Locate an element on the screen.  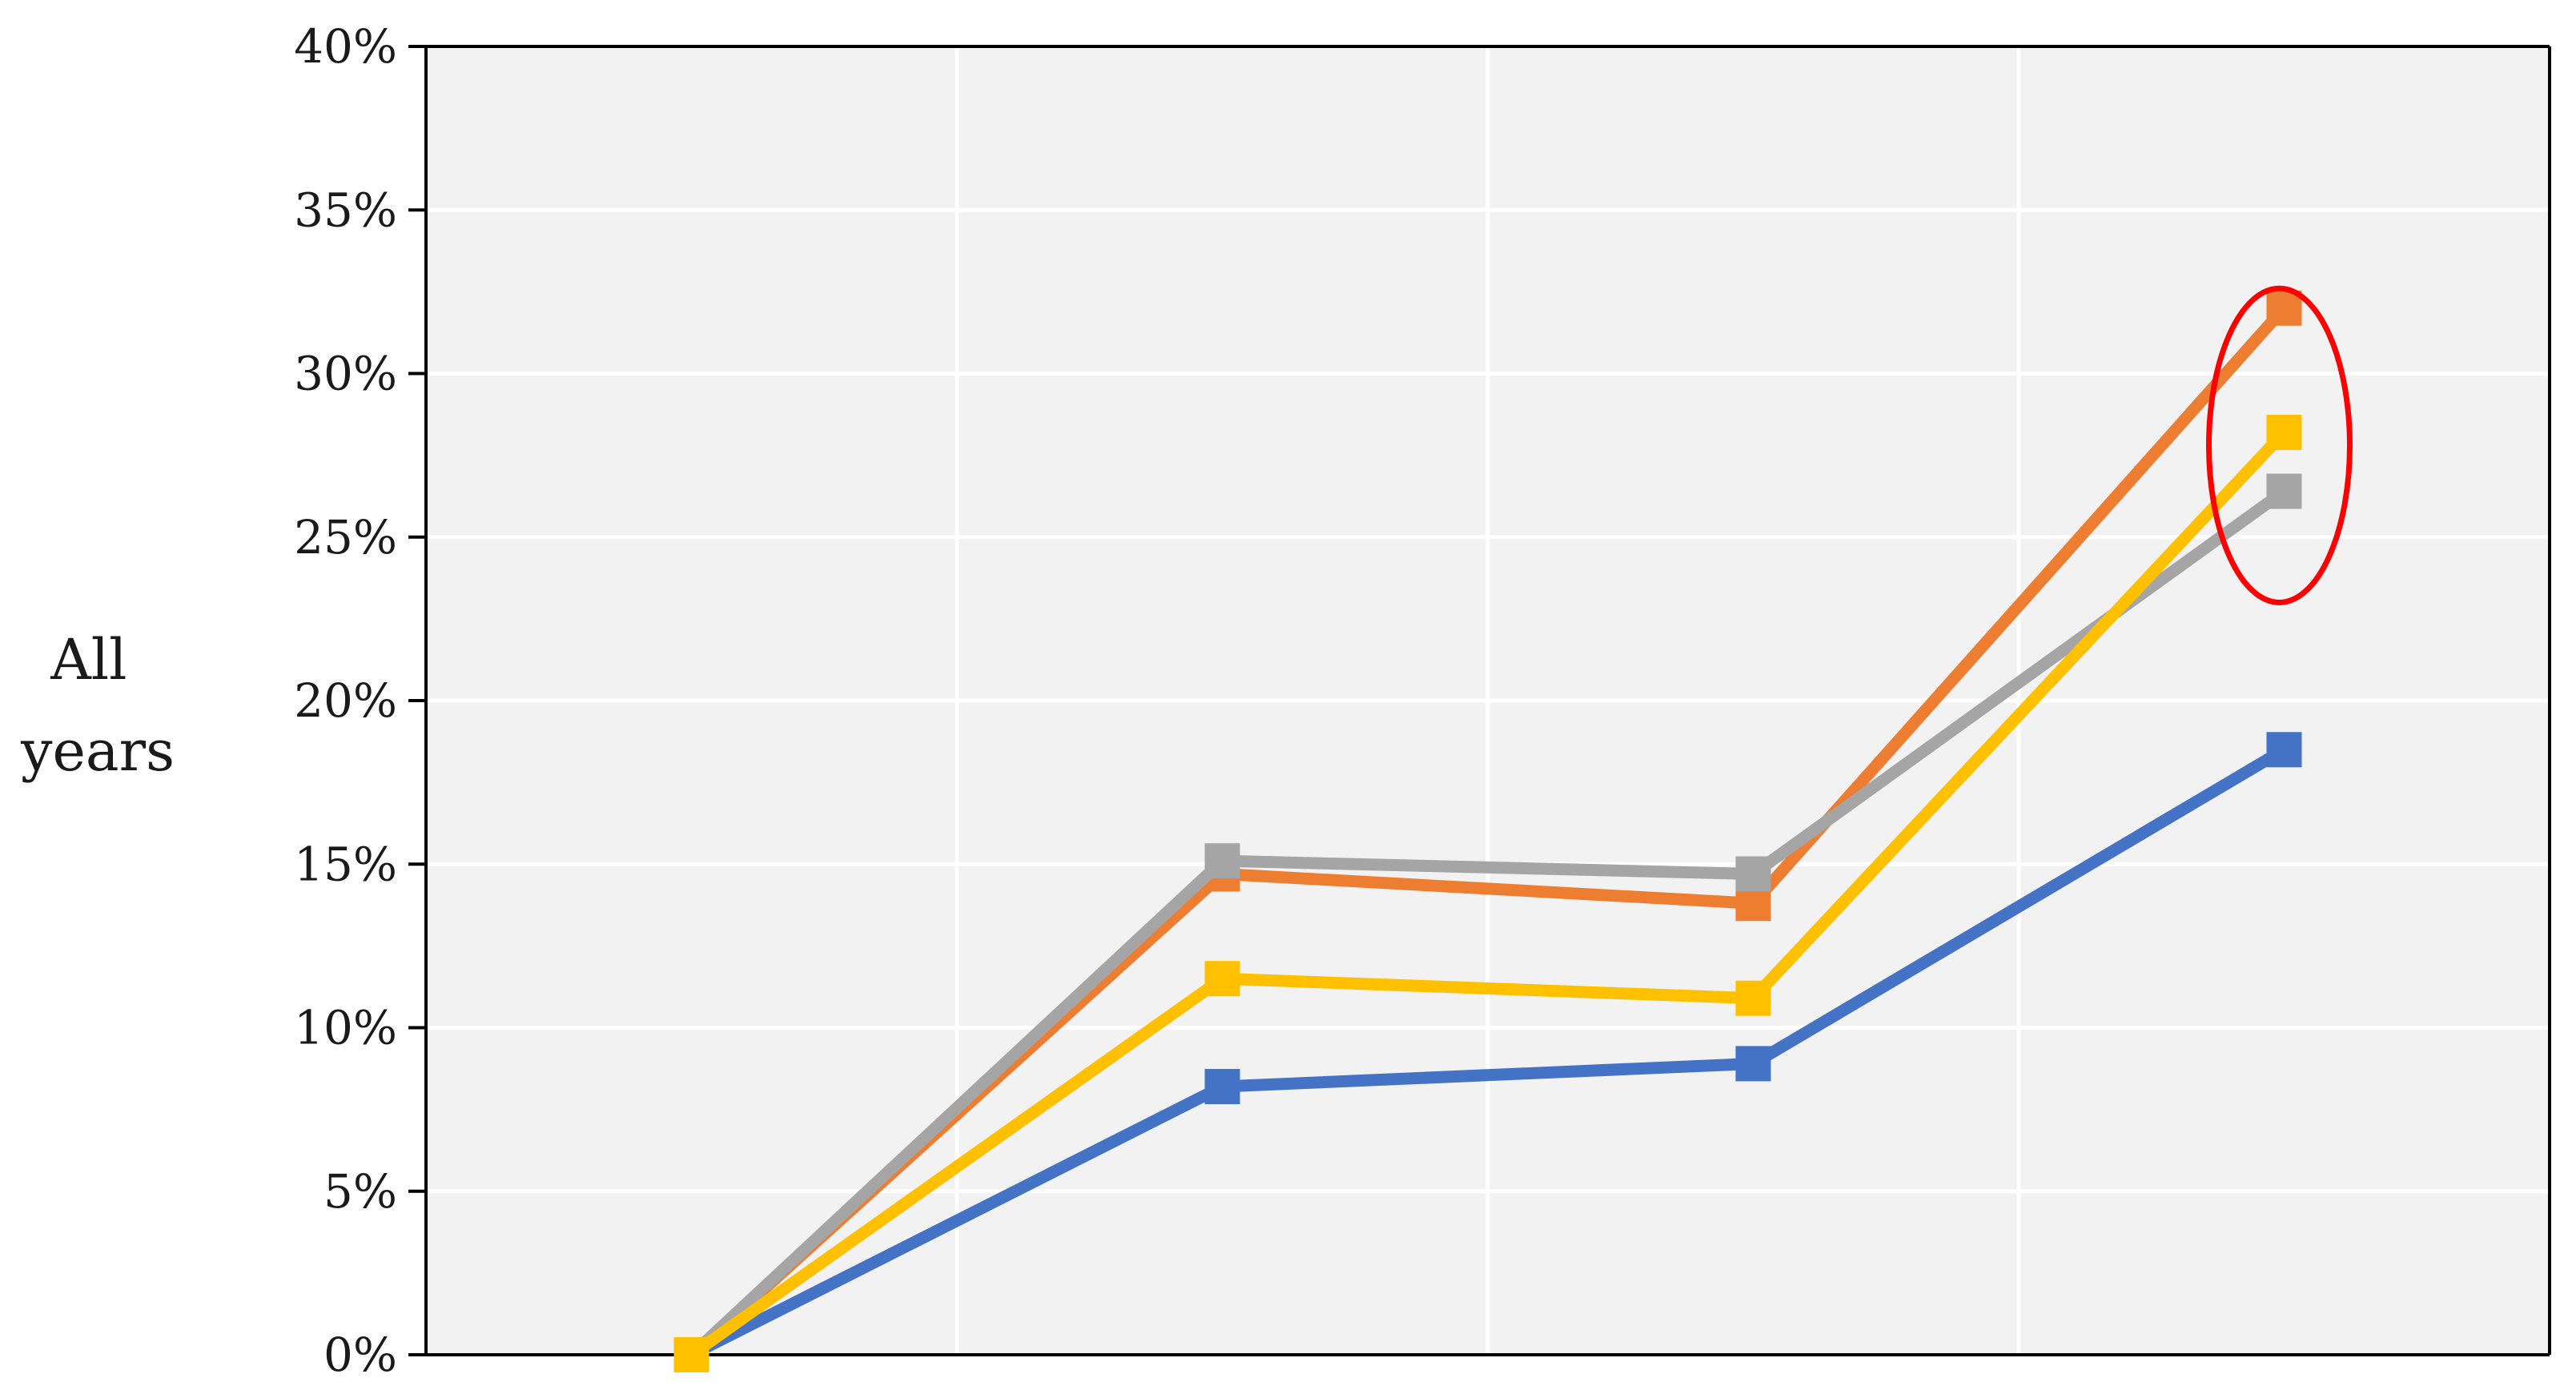
y-tick-label: 40% is located at coordinates (345, 46).